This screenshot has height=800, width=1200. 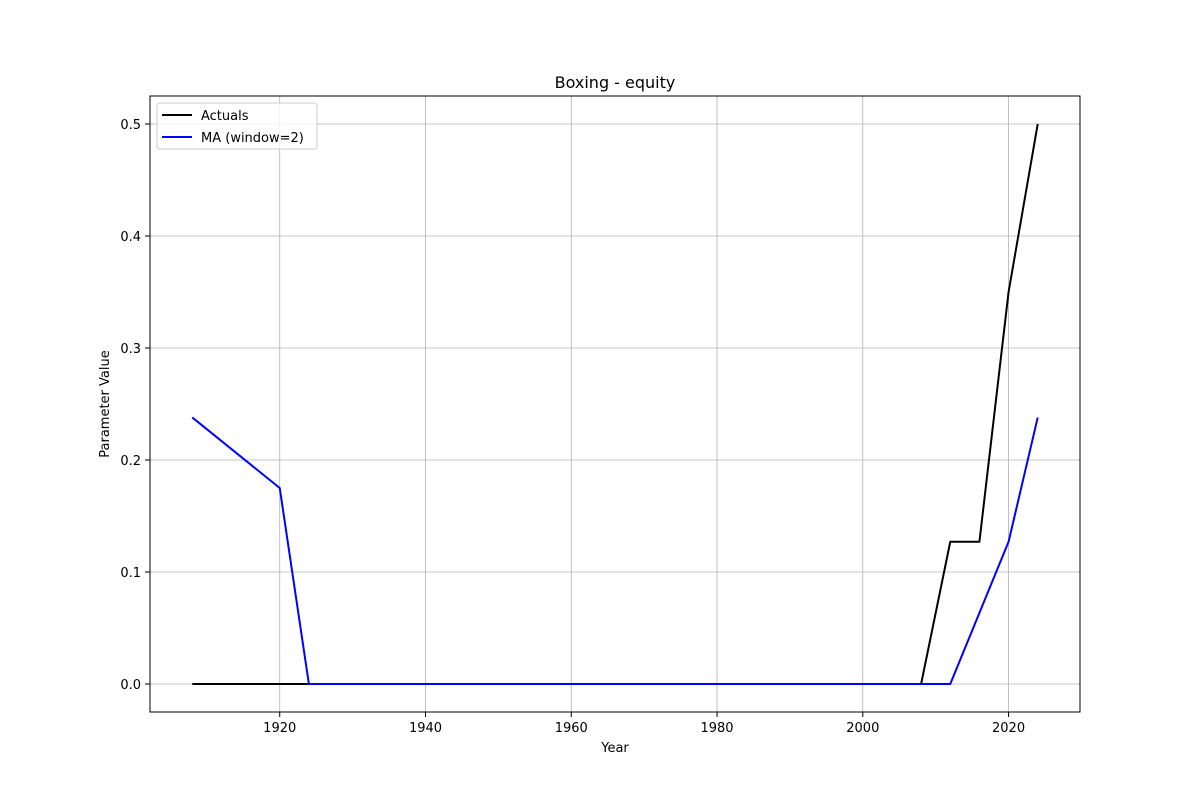 I want to click on x-tick-label: 2020, so click(x=1008, y=728).